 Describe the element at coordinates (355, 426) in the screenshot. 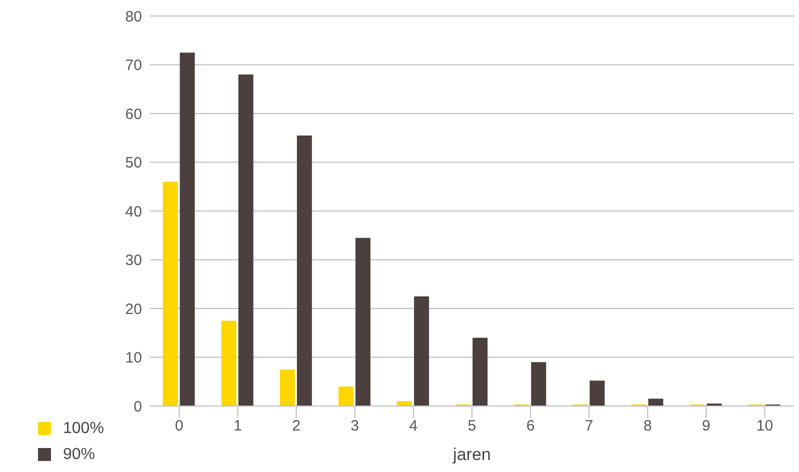

I see `x-tick-label: 3` at that location.